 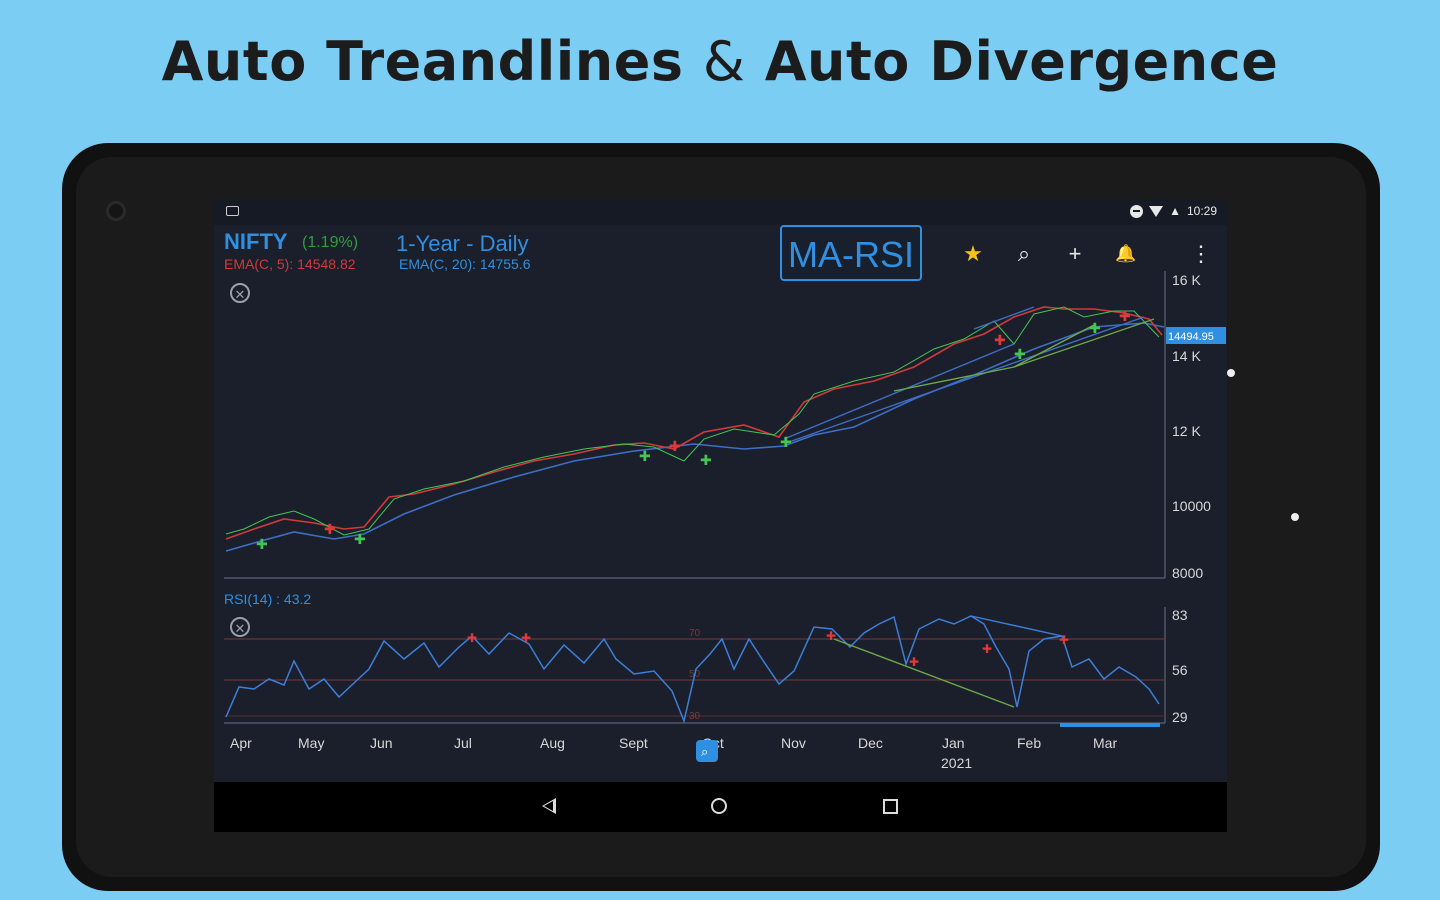 What do you see at coordinates (720, 212) in the screenshot?
I see `status-bar: ▲ 10:29` at bounding box center [720, 212].